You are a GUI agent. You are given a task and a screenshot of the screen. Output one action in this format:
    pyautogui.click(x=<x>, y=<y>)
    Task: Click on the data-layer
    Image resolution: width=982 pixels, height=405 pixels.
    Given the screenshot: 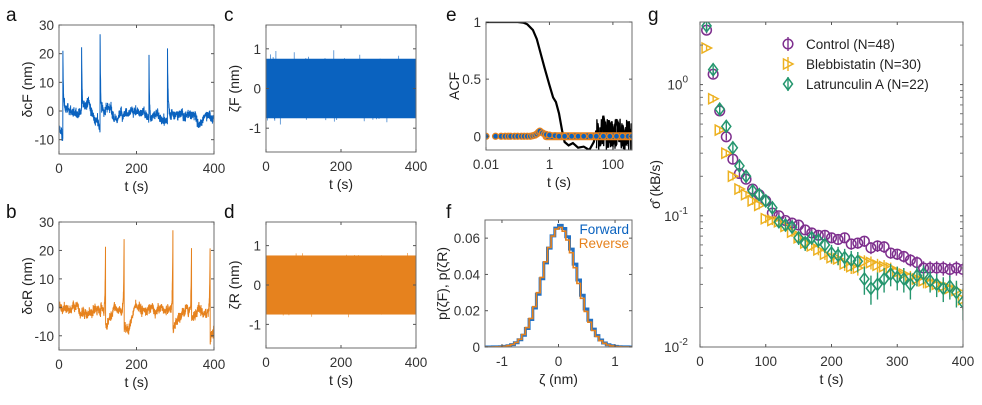 What is the action you would take?
    pyautogui.click(x=341, y=285)
    